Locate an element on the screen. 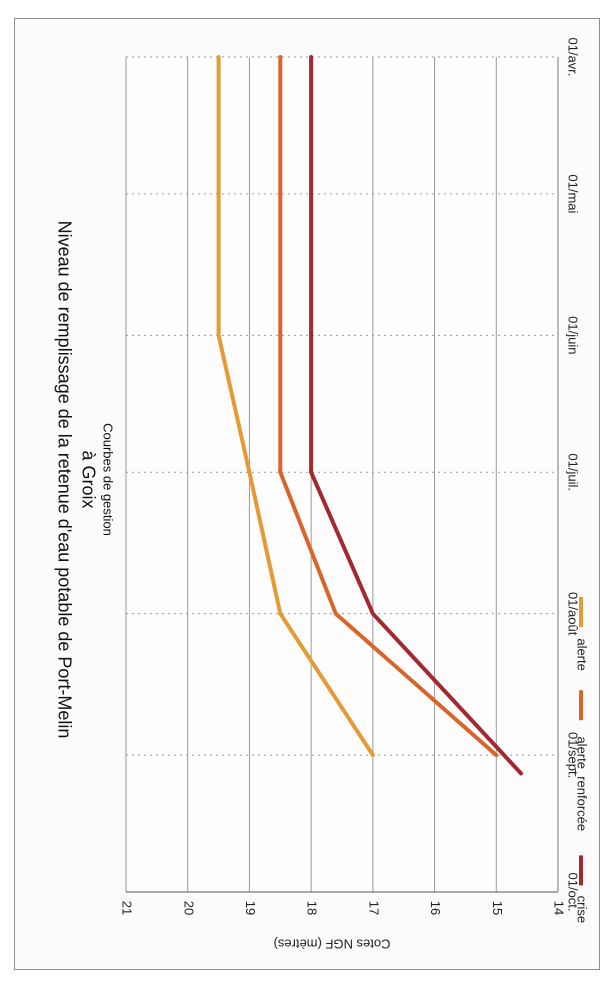 This screenshot has height=982, width=613. chart-title-line2: à Groix is located at coordinates (88, 479).